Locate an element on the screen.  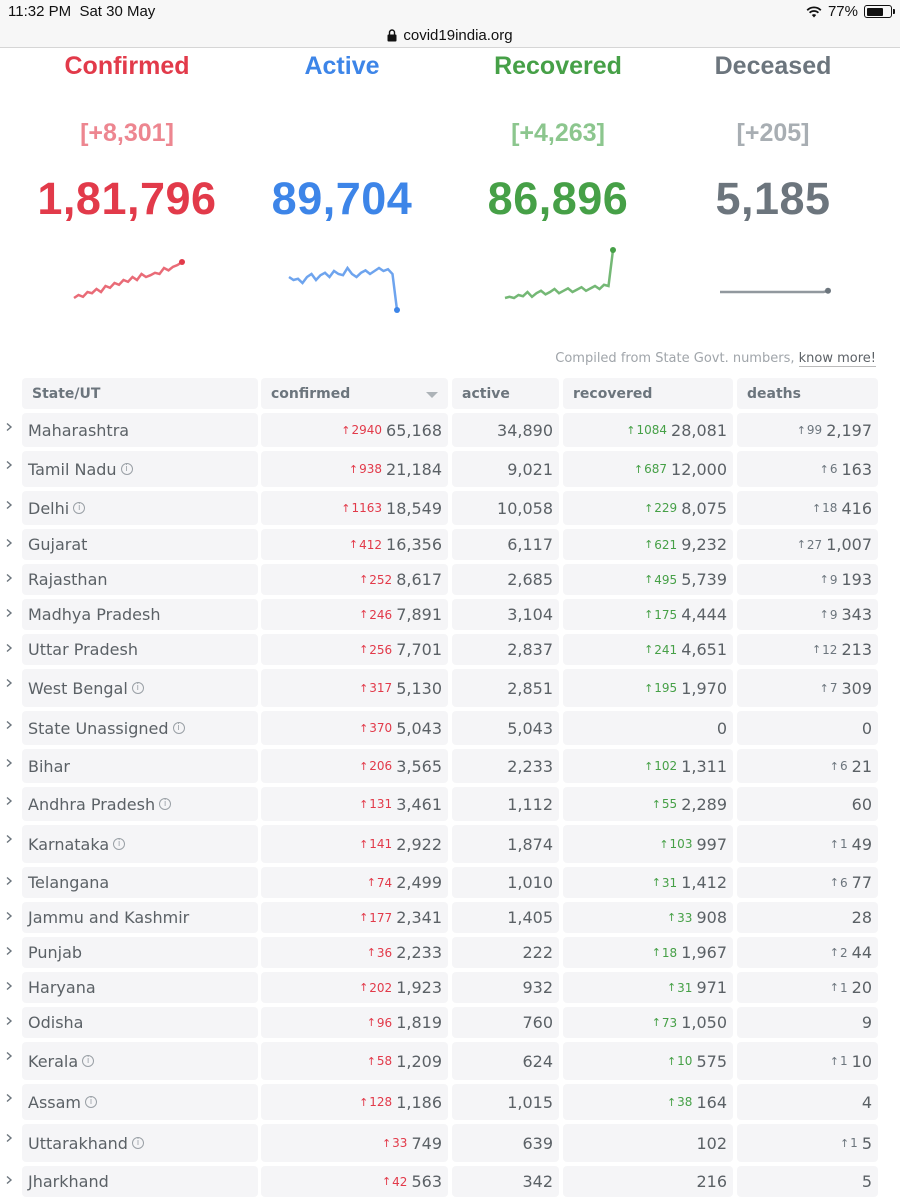
header-recovered: recovered is located at coordinates (648, 393).